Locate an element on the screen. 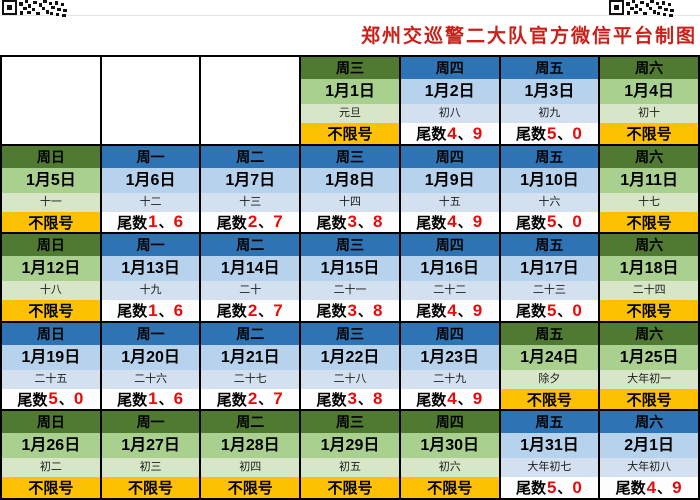  lunar-label: 大年初八 is located at coordinates (649, 468).